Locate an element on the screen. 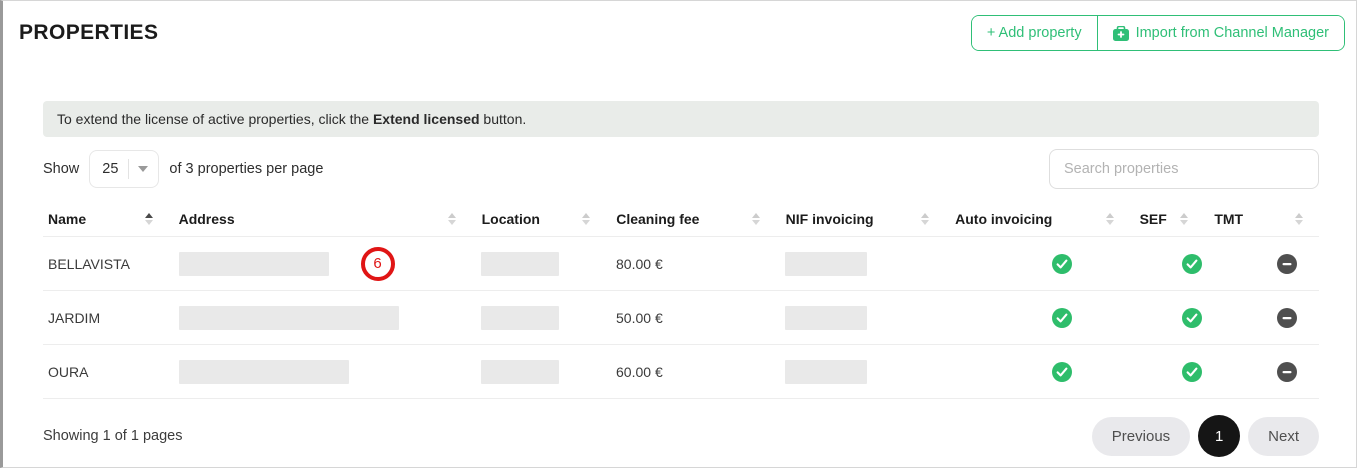 The width and height of the screenshot is (1357, 468). annotation-badge: 6 is located at coordinates (377, 263).